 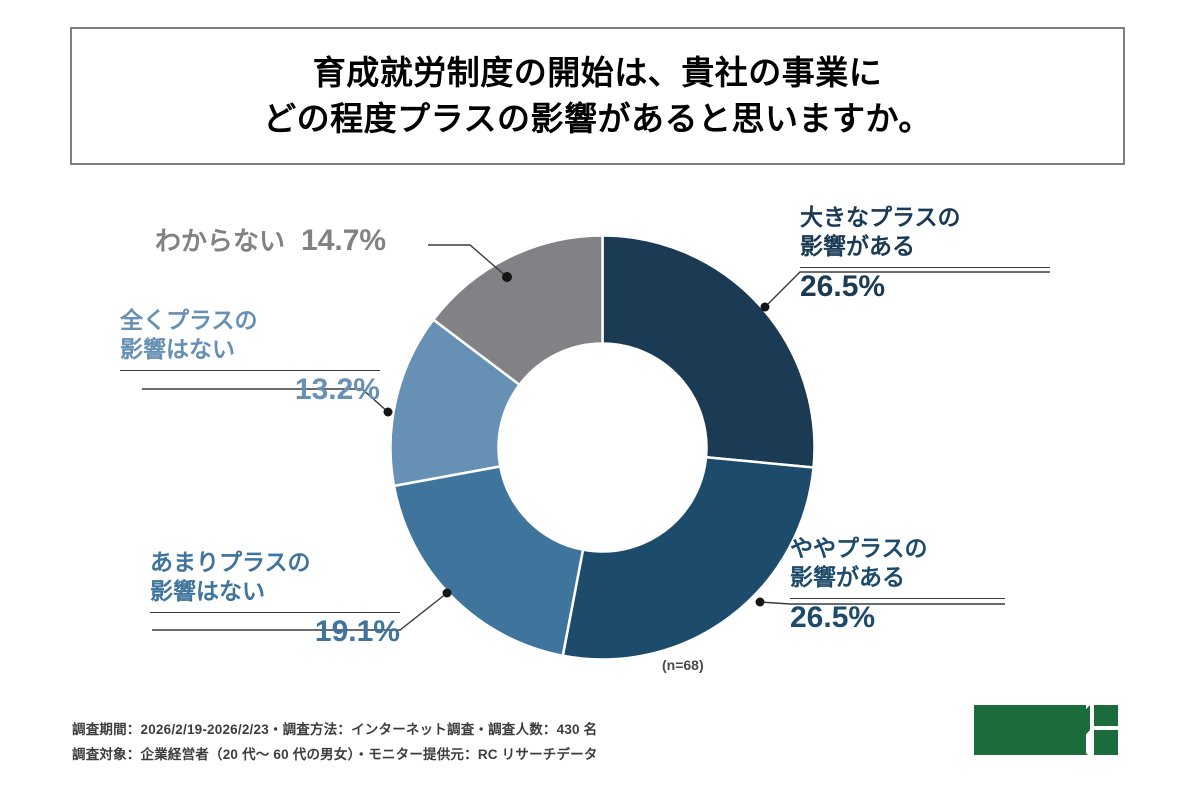 What do you see at coordinates (833, 617) in the screenshot?
I see `callout-slight-positive-percent: 26.5%` at bounding box center [833, 617].